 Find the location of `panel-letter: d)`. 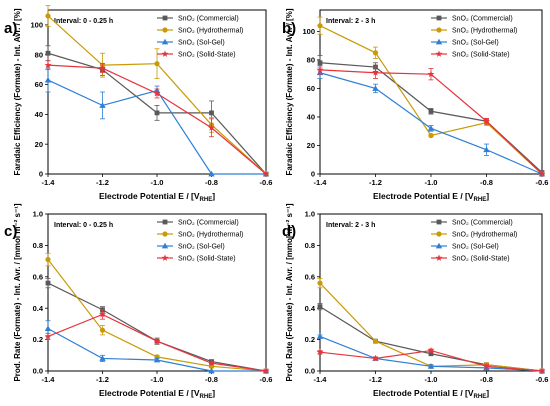

panel-letter: d) is located at coordinates (289, 231).